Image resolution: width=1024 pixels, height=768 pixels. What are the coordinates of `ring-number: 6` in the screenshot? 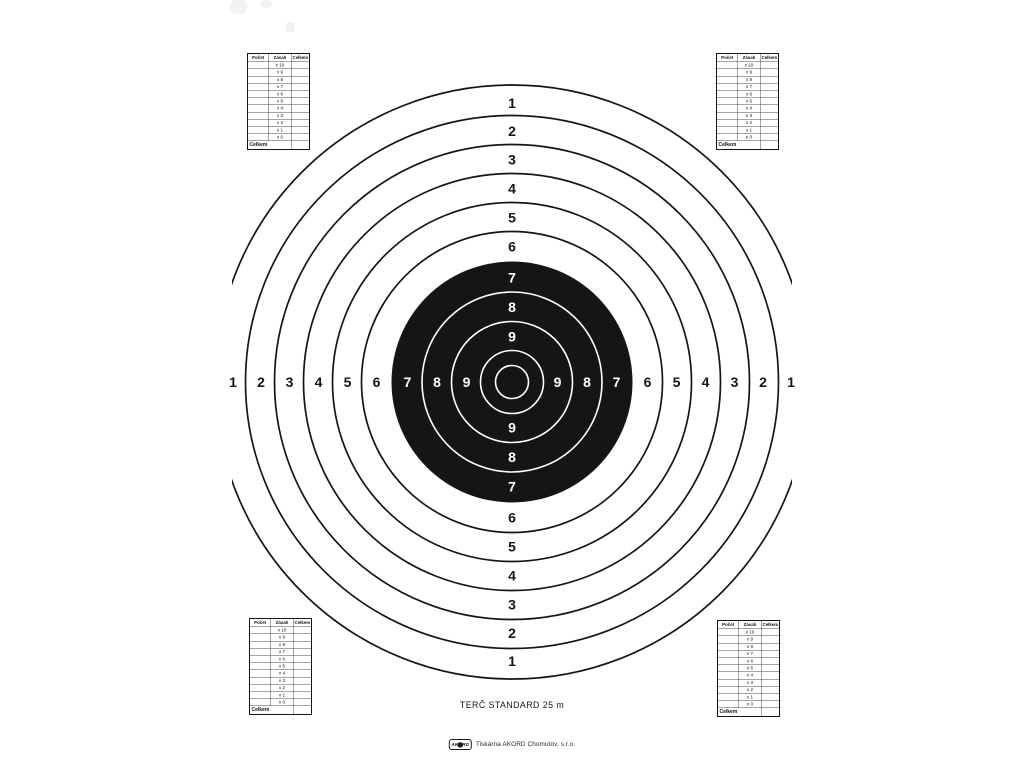 It's located at (377, 382).